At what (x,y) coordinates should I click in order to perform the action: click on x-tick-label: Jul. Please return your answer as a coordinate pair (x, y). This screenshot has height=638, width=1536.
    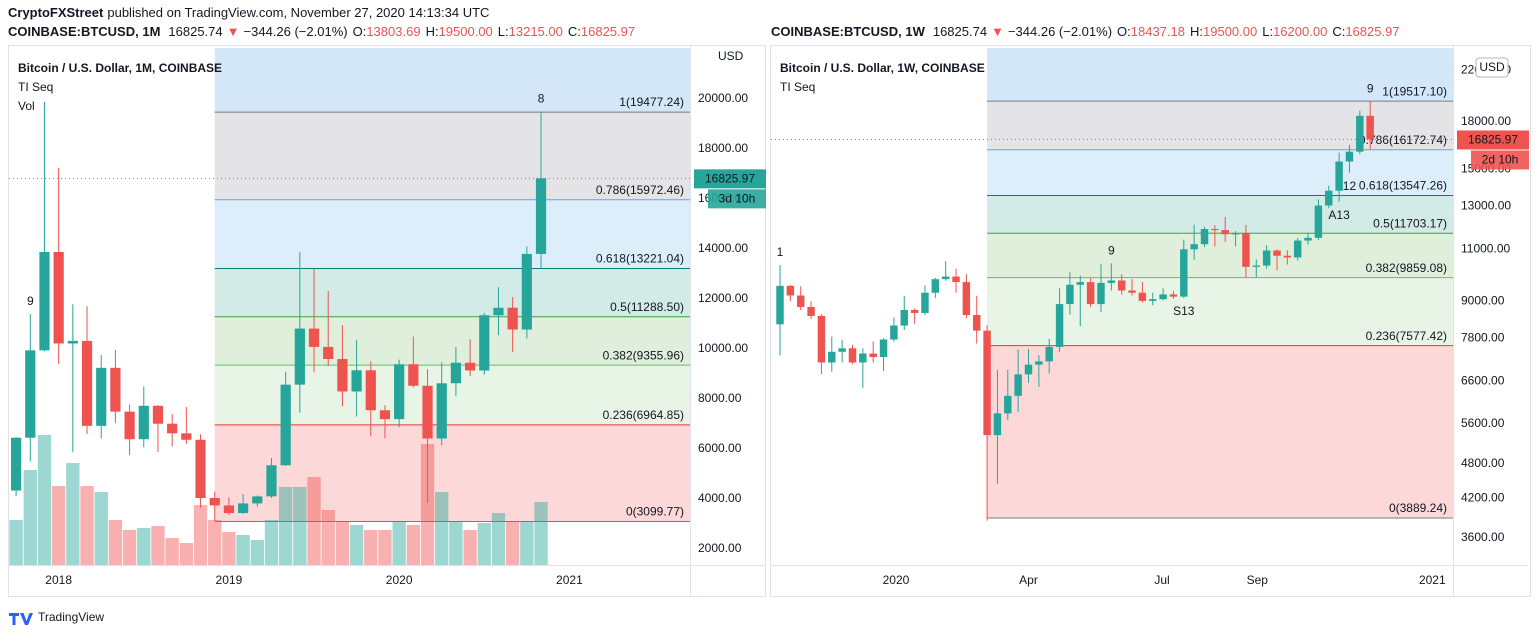
    Looking at the image, I should click on (1161, 580).